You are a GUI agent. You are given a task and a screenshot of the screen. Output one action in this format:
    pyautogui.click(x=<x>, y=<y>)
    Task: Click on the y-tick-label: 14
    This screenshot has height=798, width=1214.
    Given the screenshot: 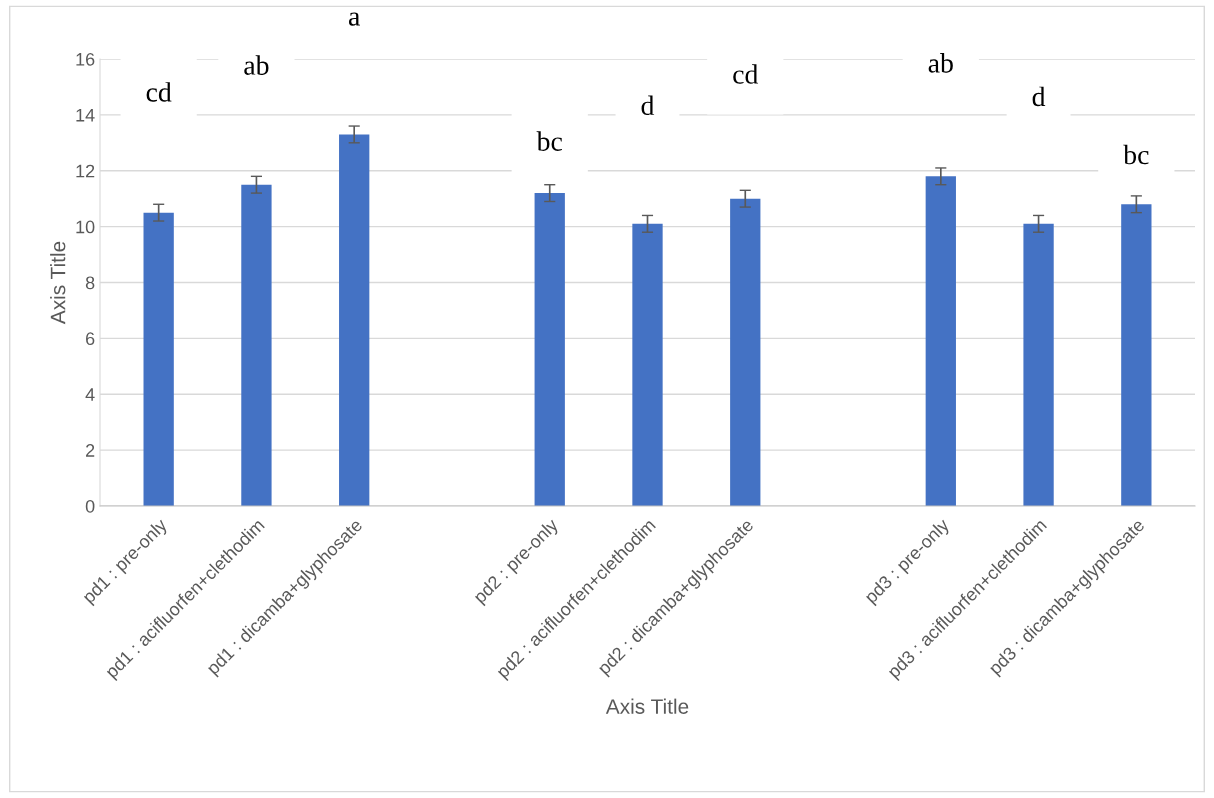 What is the action you would take?
    pyautogui.click(x=85, y=115)
    